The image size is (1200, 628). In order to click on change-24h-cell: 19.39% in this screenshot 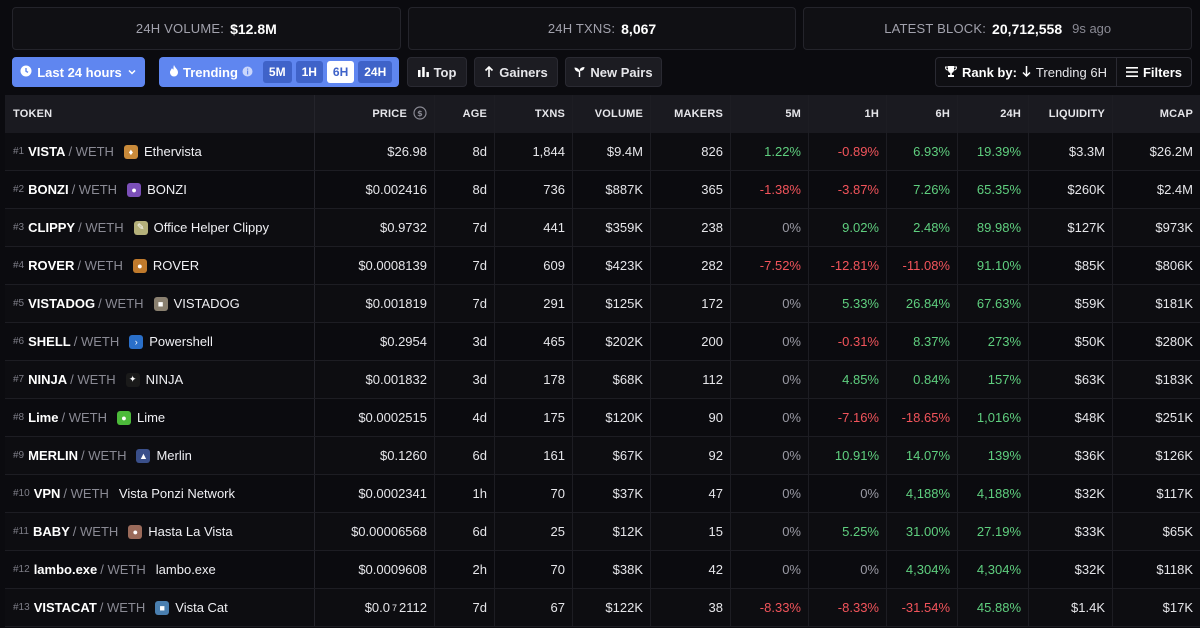, I will do `click(993, 151)`.